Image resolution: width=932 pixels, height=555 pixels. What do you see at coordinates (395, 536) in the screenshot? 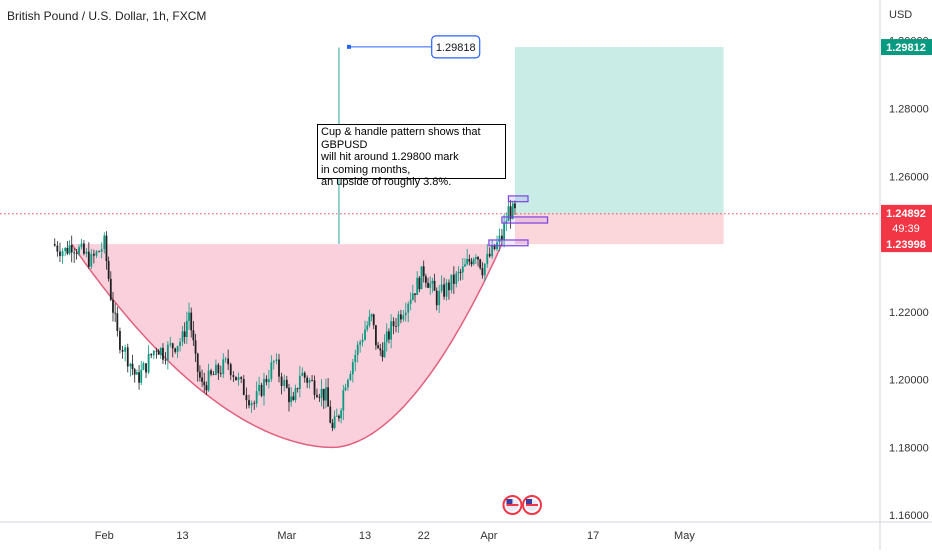
I see `time-axis: Feb 13 Mar 13 22 Apr 17 May` at bounding box center [395, 536].